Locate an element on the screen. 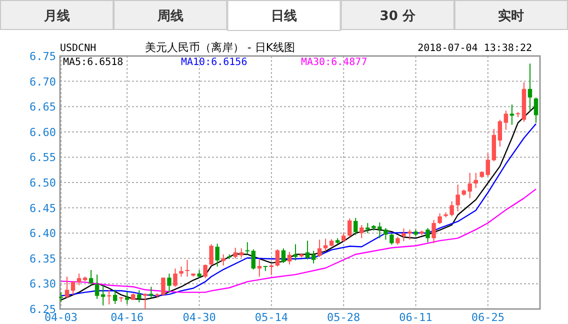  x-tick-label: 06-25 is located at coordinates (487, 317).